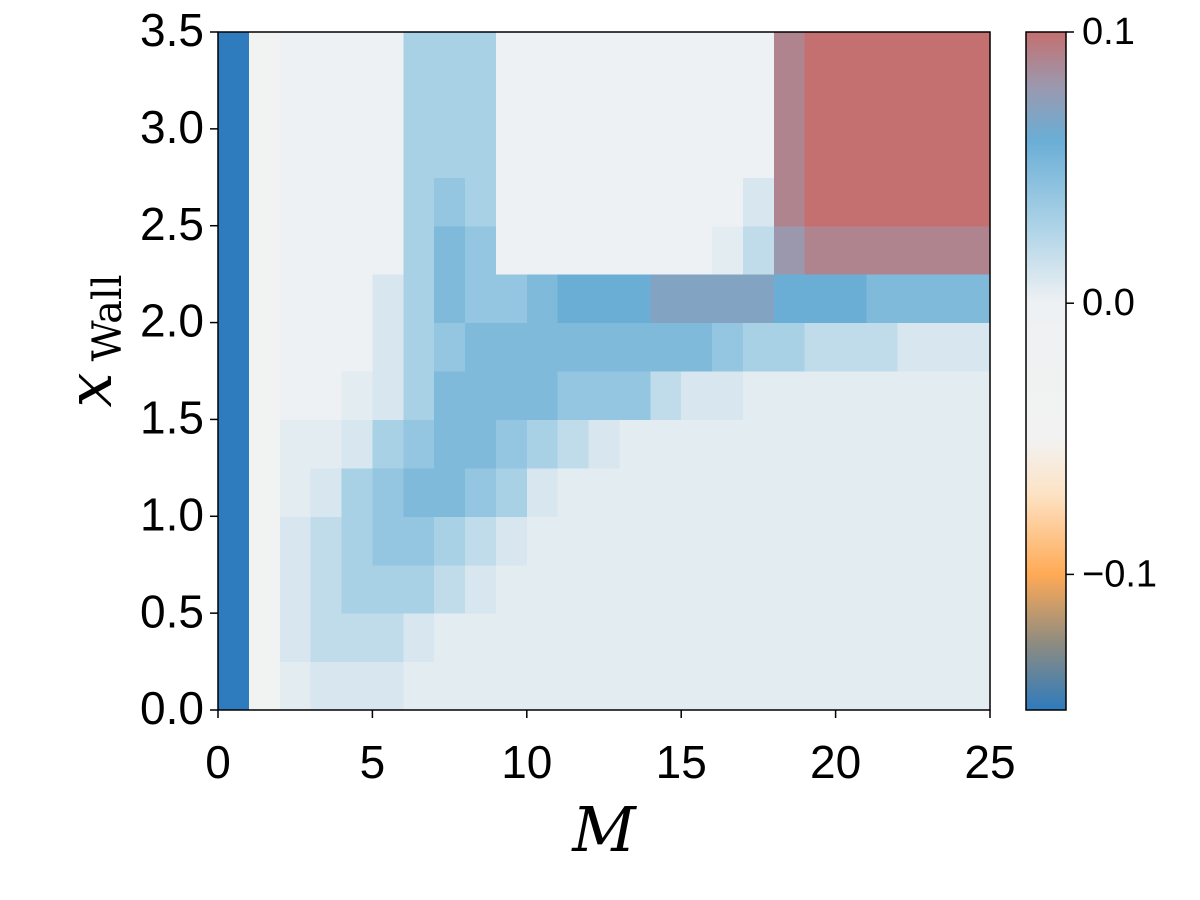  I want to click on y-axis-label-group: x Wall, so click(92, 340).